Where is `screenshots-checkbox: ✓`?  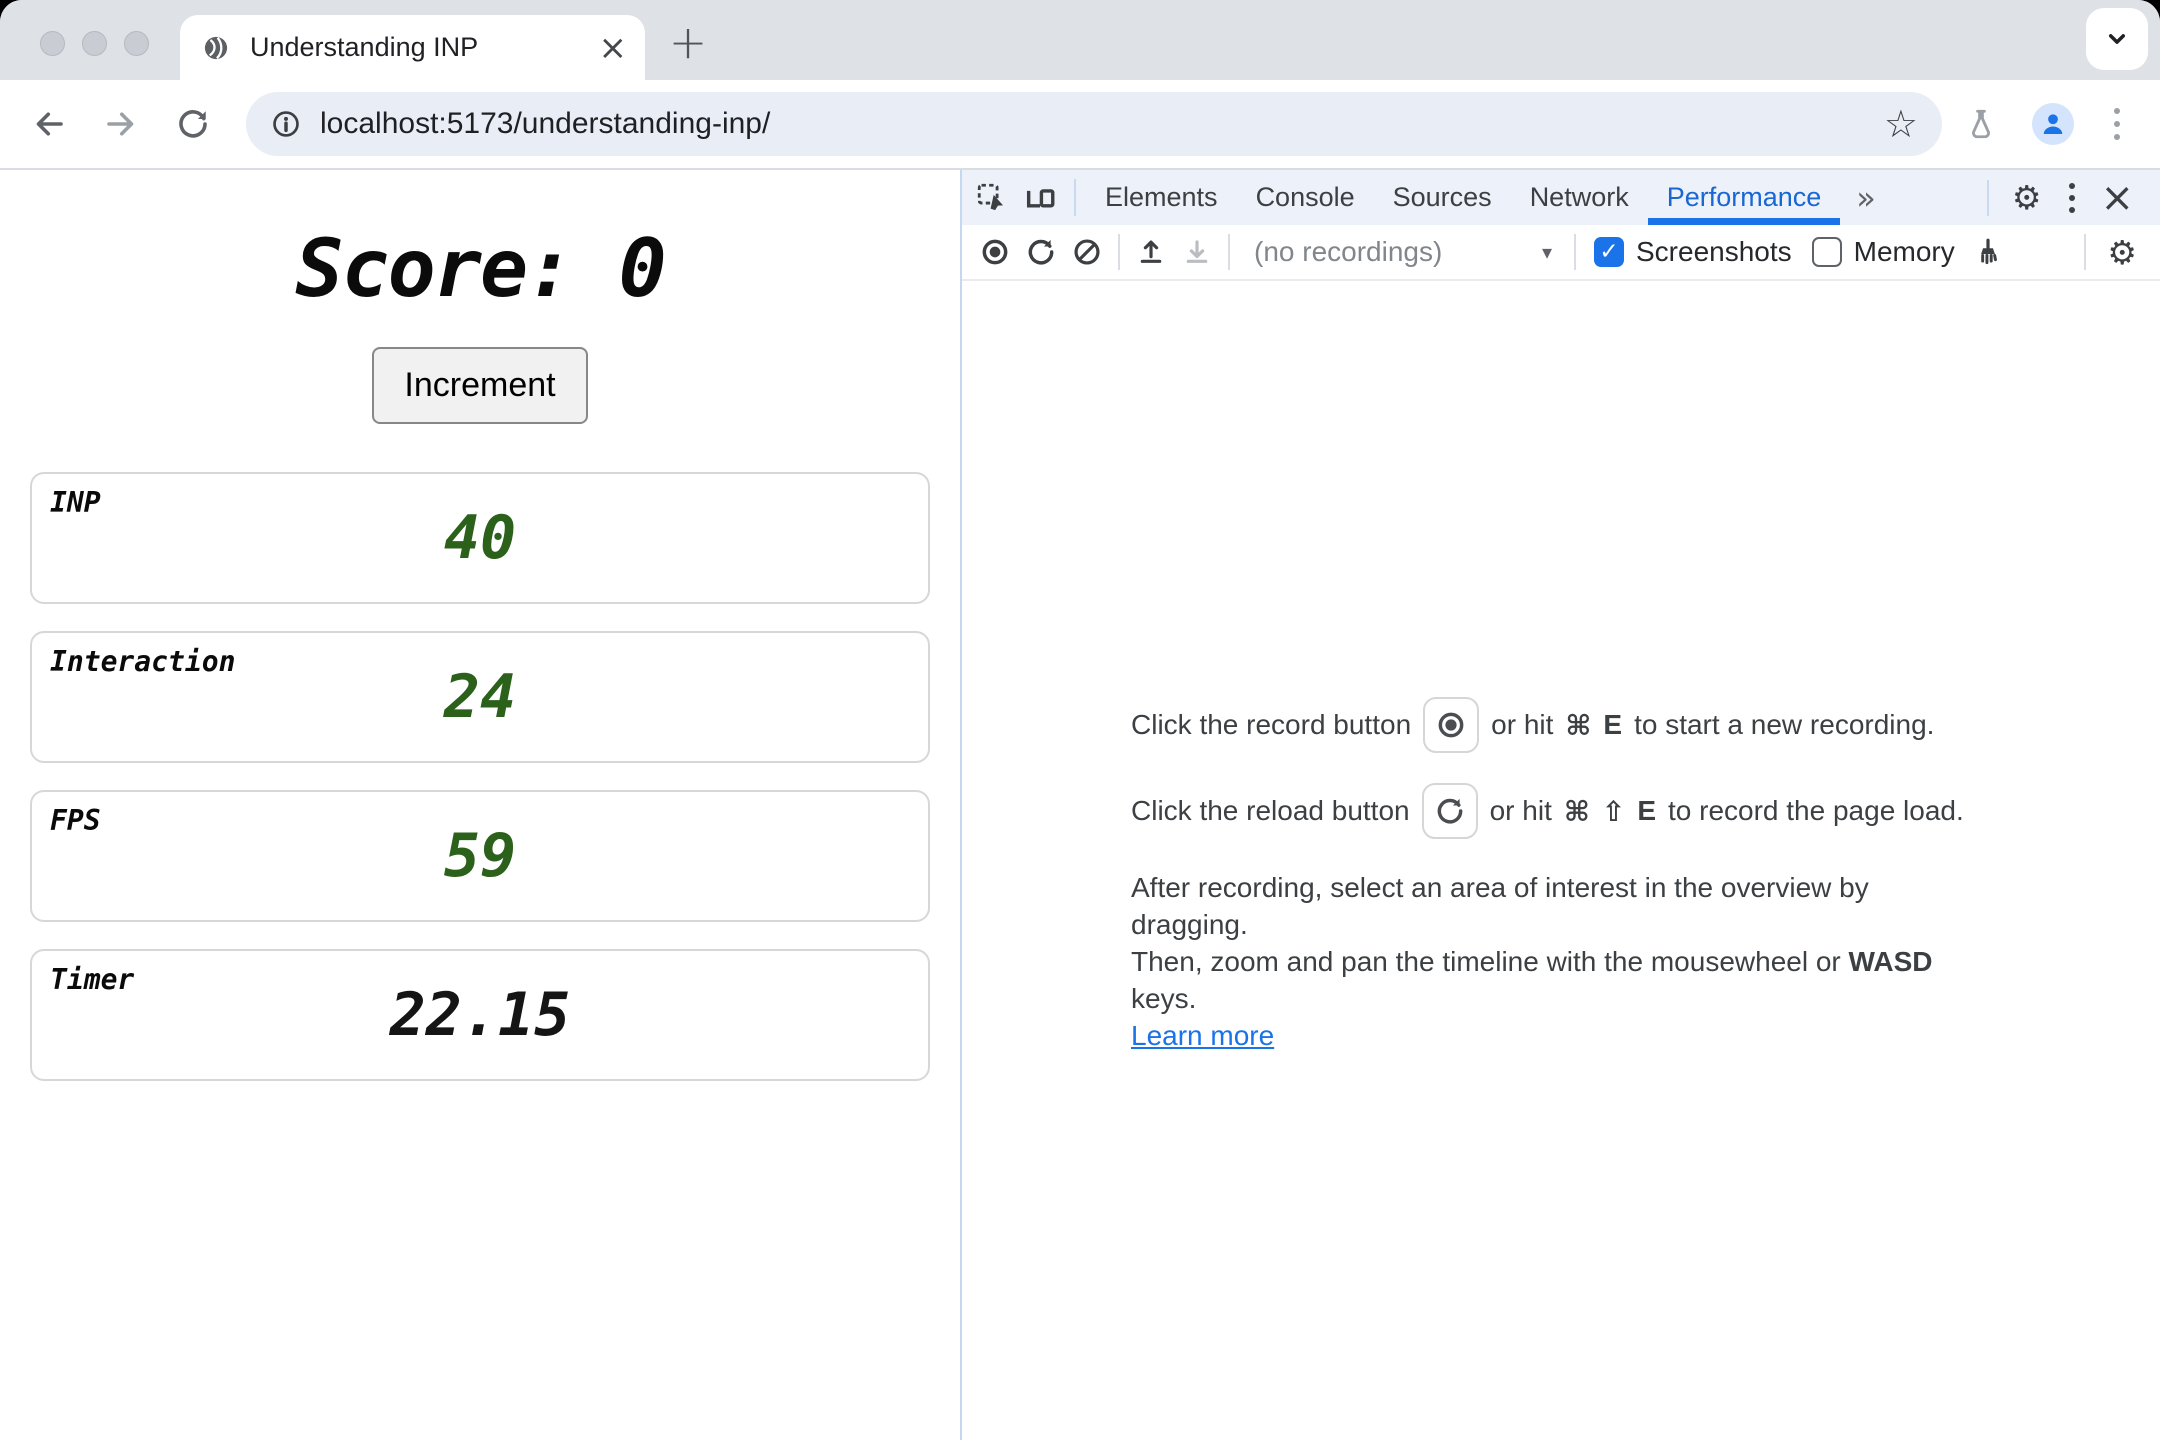
screenshots-checkbox: ✓ is located at coordinates (1609, 252).